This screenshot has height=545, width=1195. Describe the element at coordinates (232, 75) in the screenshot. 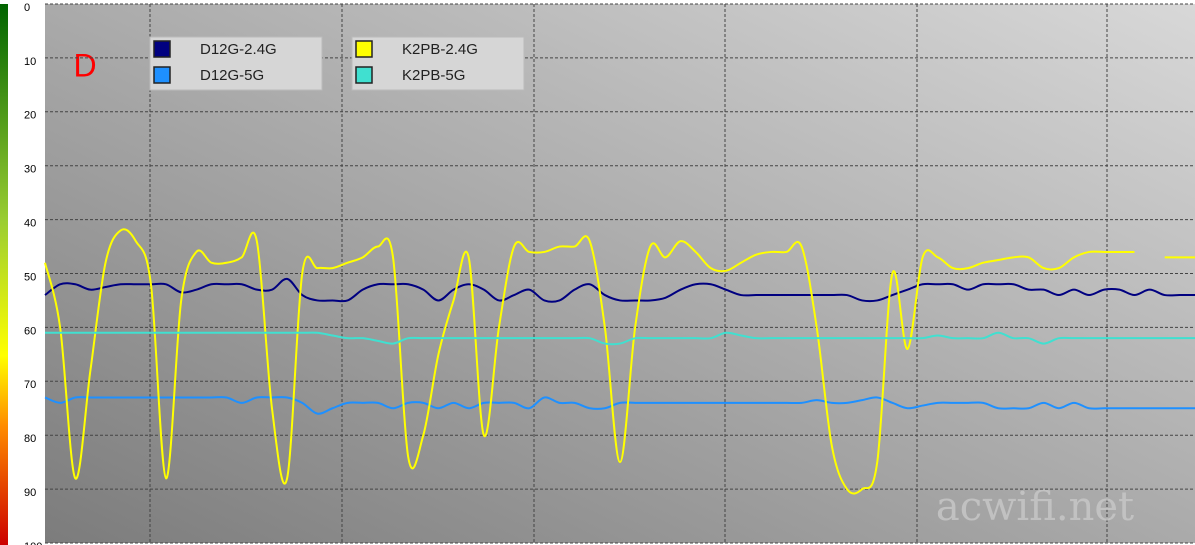

I see `legend-label: D12G-5G` at that location.